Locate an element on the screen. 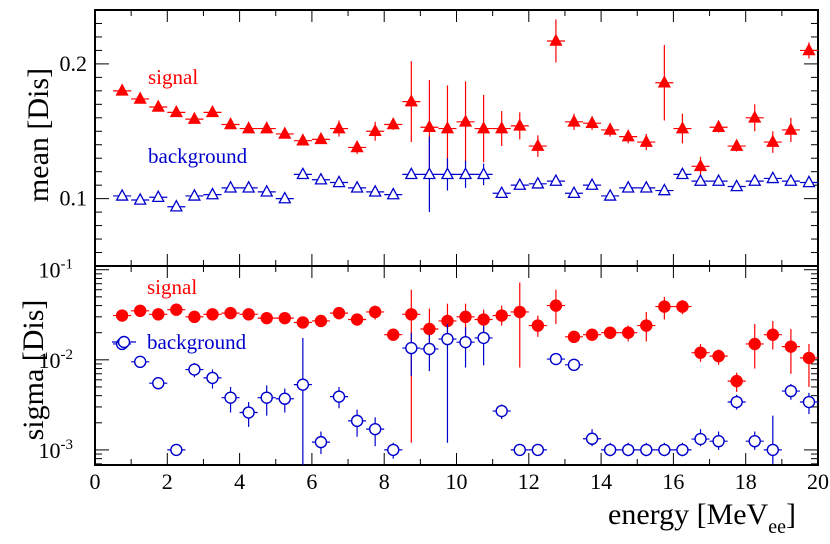 The width and height of the screenshot is (830, 544). x-axis-label-subscript: ee is located at coordinates (777, 527).